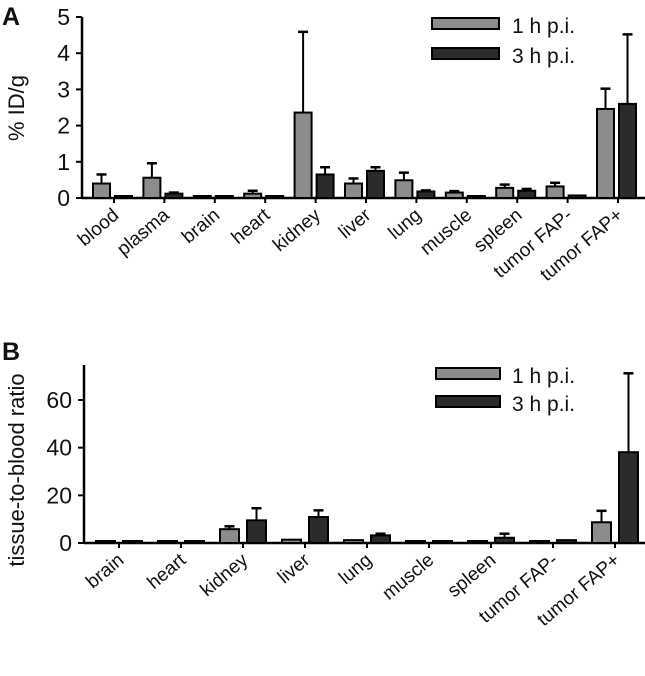 The width and height of the screenshot is (645, 676). I want to click on legend-a-label-3h: 3 h p.i., so click(543, 56).